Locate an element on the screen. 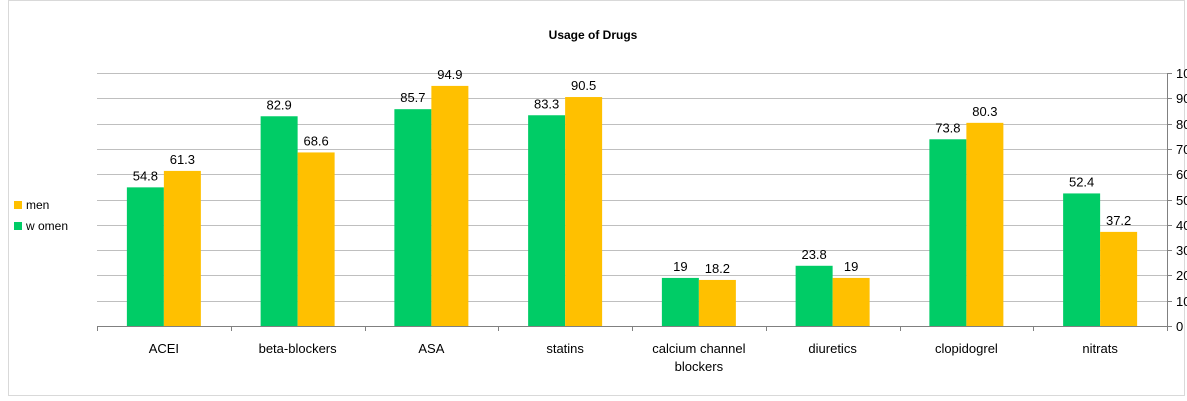  data-label: 23.8 is located at coordinates (813, 254).